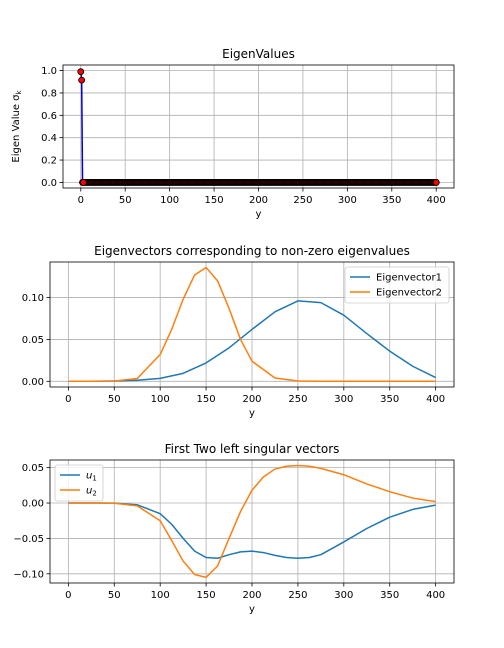  Describe the element at coordinates (91, 492) in the screenshot. I see `legend-entry: u2` at that location.